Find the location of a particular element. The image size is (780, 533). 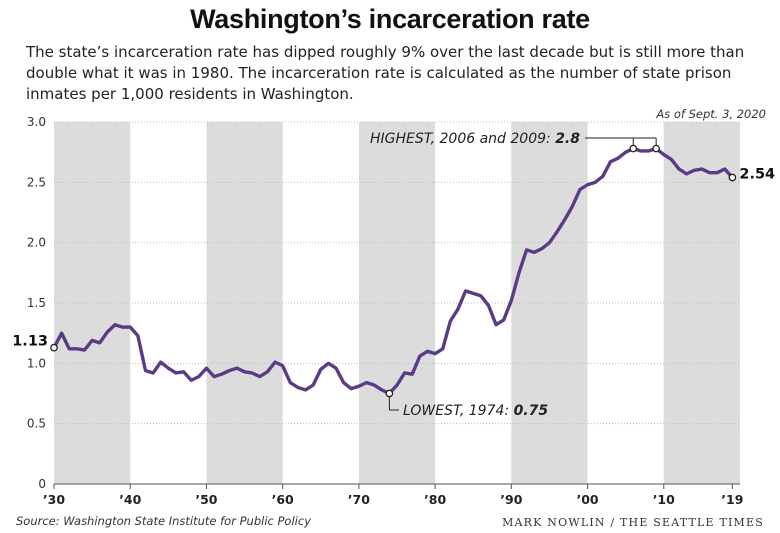

x-tick-label: ’60 is located at coordinates (283, 499).